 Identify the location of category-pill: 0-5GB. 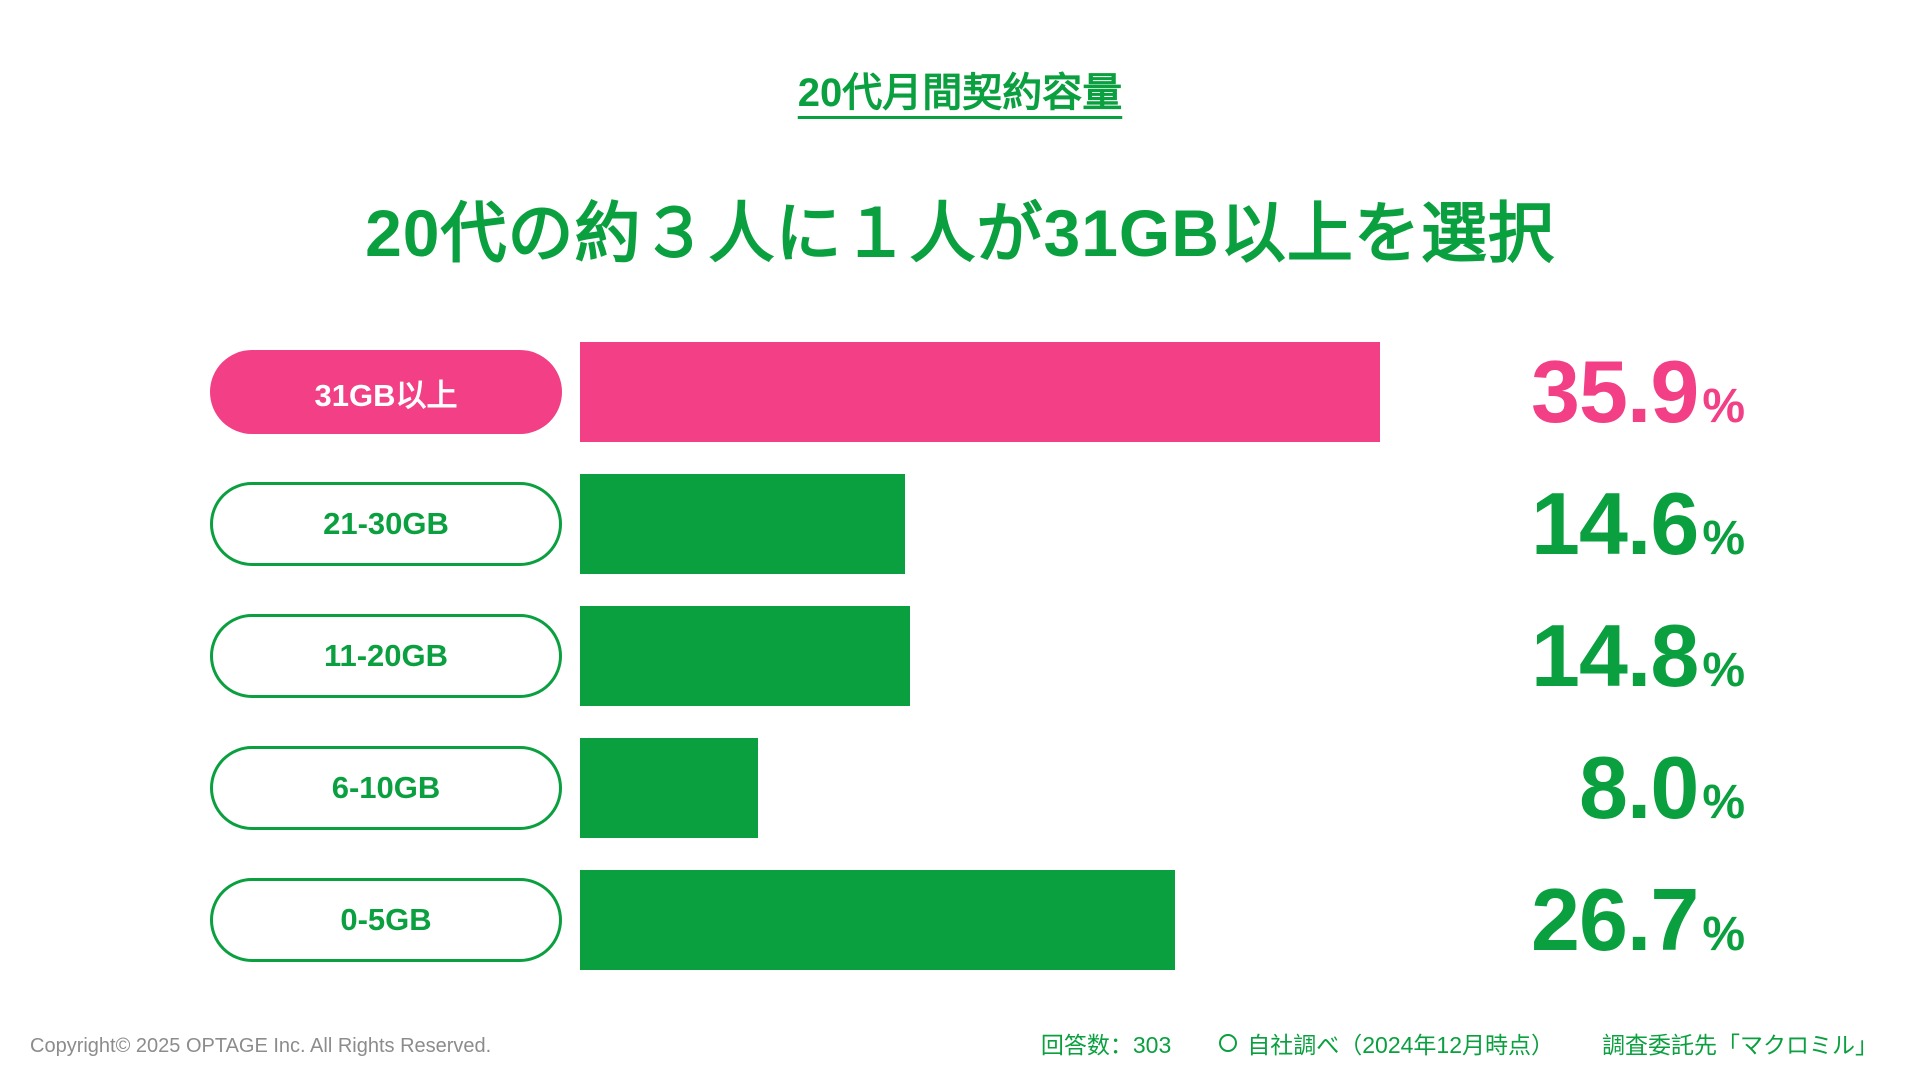
(386, 920).